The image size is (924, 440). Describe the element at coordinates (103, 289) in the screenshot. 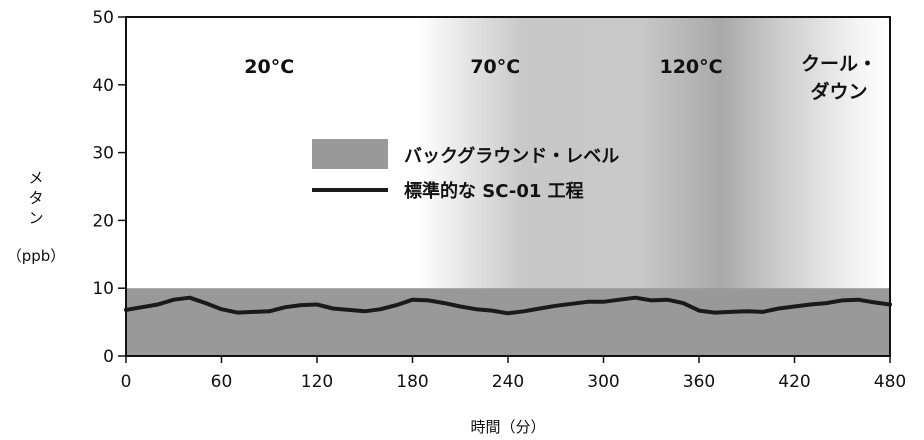

I see `y-tick-label: 10` at that location.